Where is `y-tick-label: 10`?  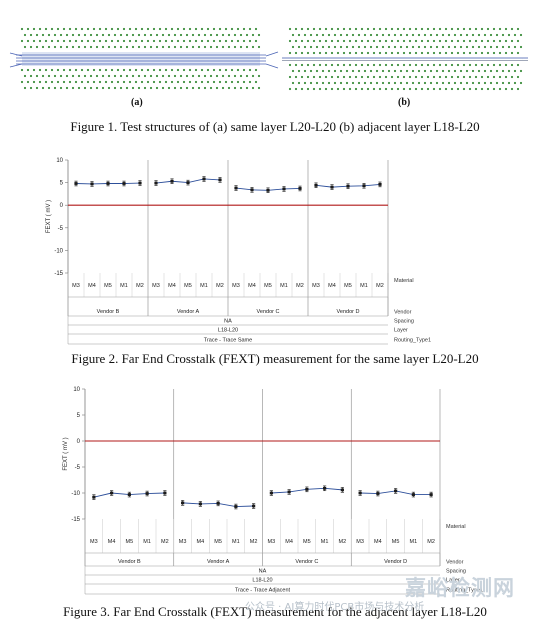
y-tick-label: 10 is located at coordinates (59, 161).